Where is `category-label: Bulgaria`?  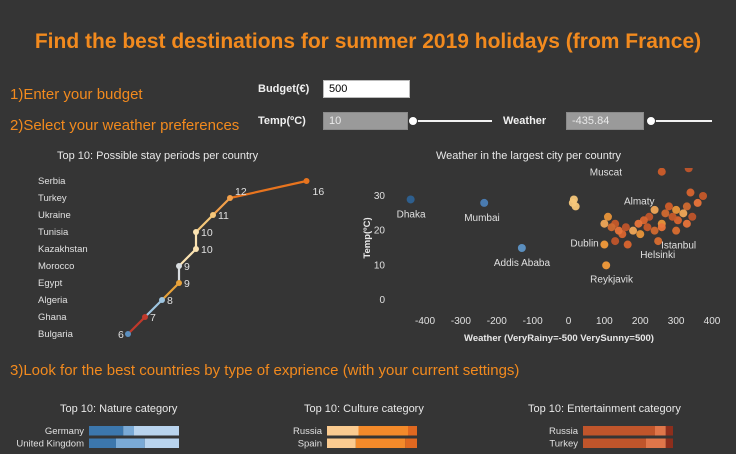
category-label: Bulgaria is located at coordinates (56, 334).